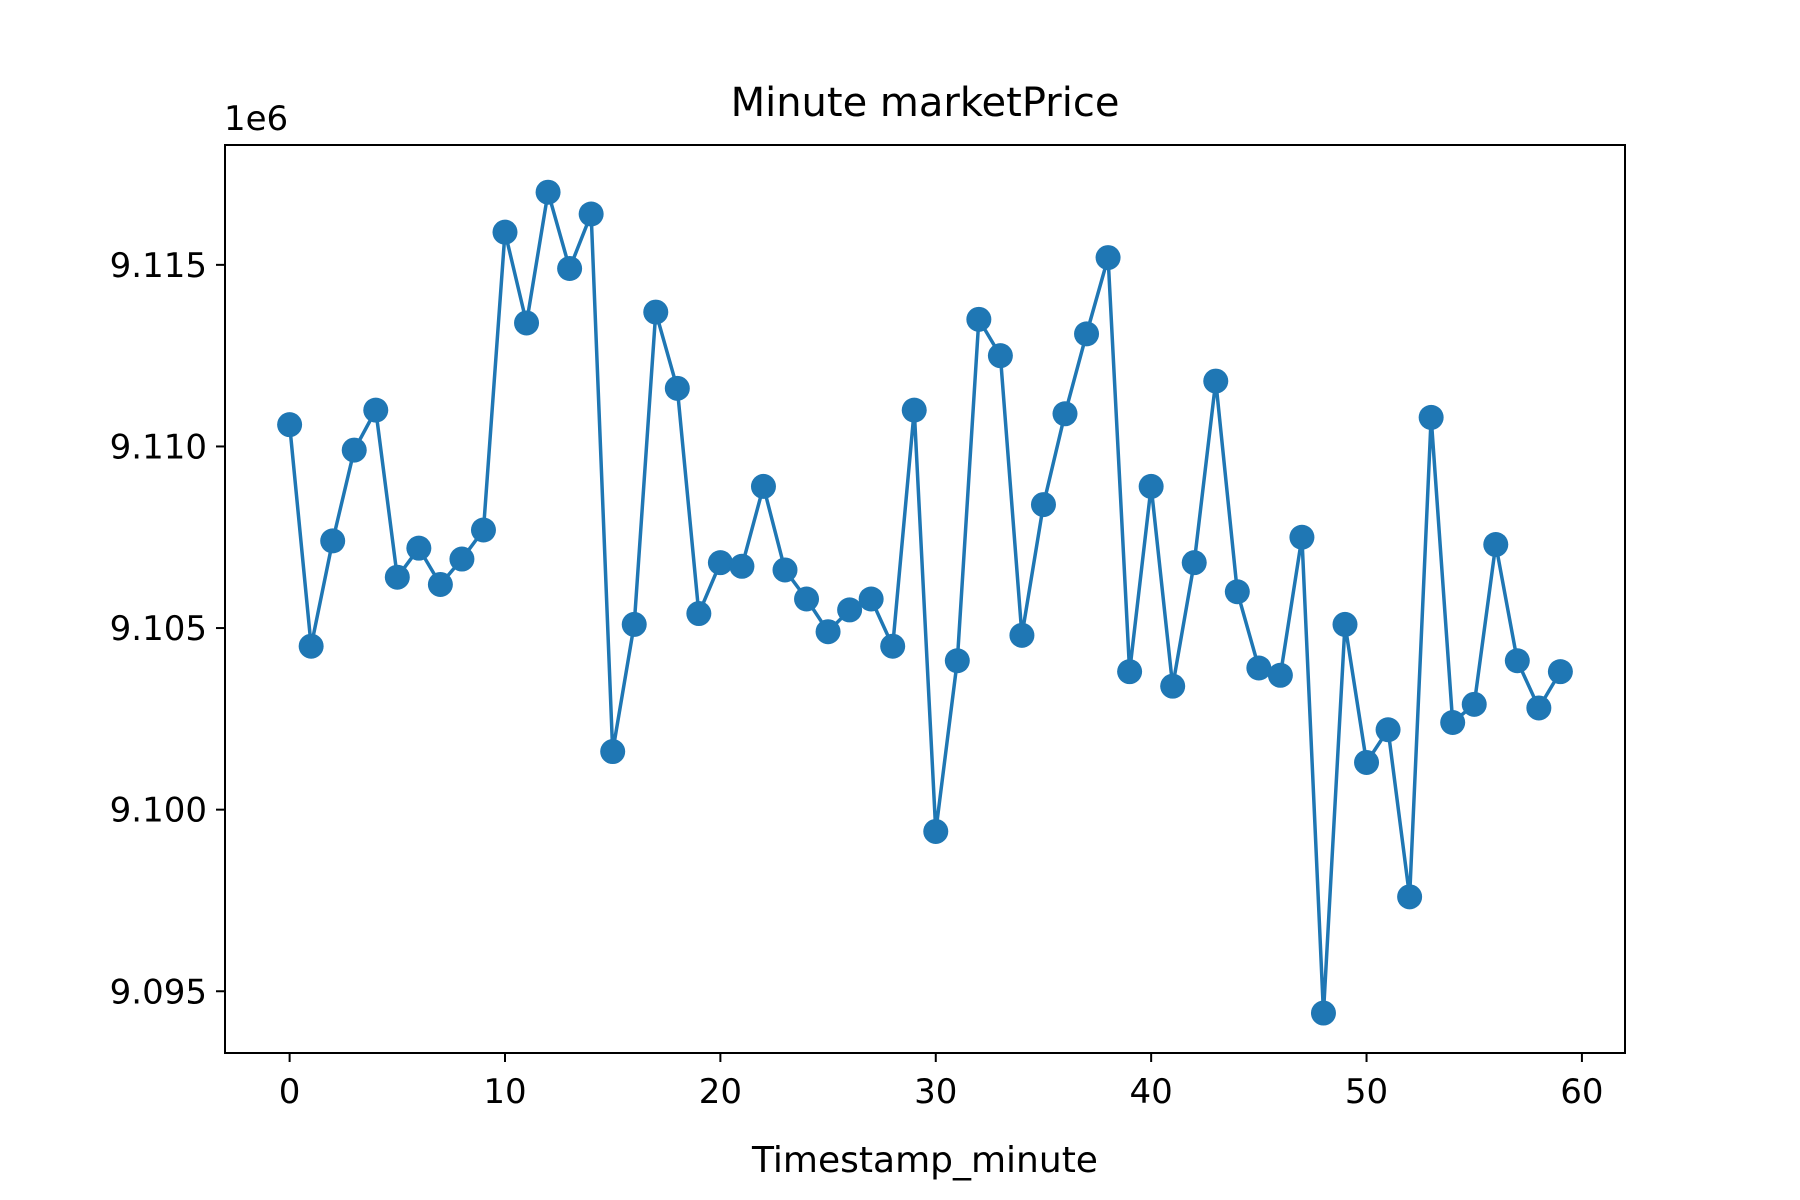 This screenshot has width=1800, height=1200. What do you see at coordinates (925, 103) in the screenshot?
I see `chart-title: Minute marketPrice` at bounding box center [925, 103].